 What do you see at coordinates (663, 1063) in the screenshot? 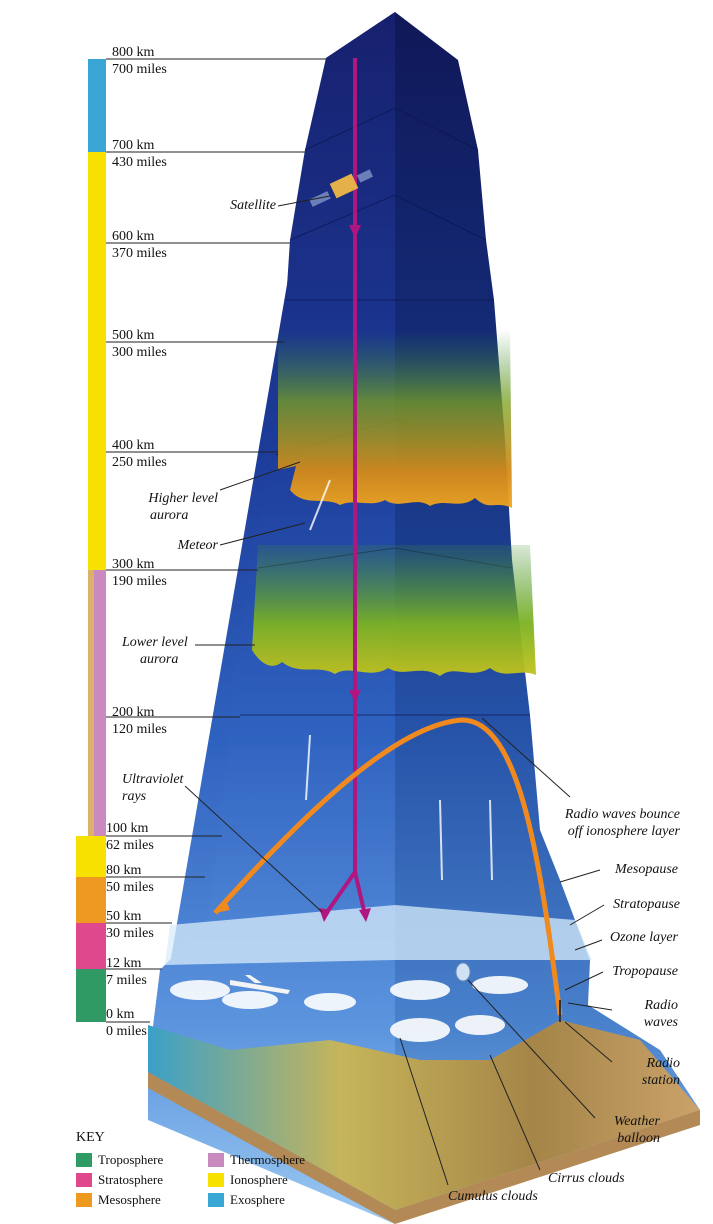
I see `radio-station-caption: Radio` at bounding box center [663, 1063].